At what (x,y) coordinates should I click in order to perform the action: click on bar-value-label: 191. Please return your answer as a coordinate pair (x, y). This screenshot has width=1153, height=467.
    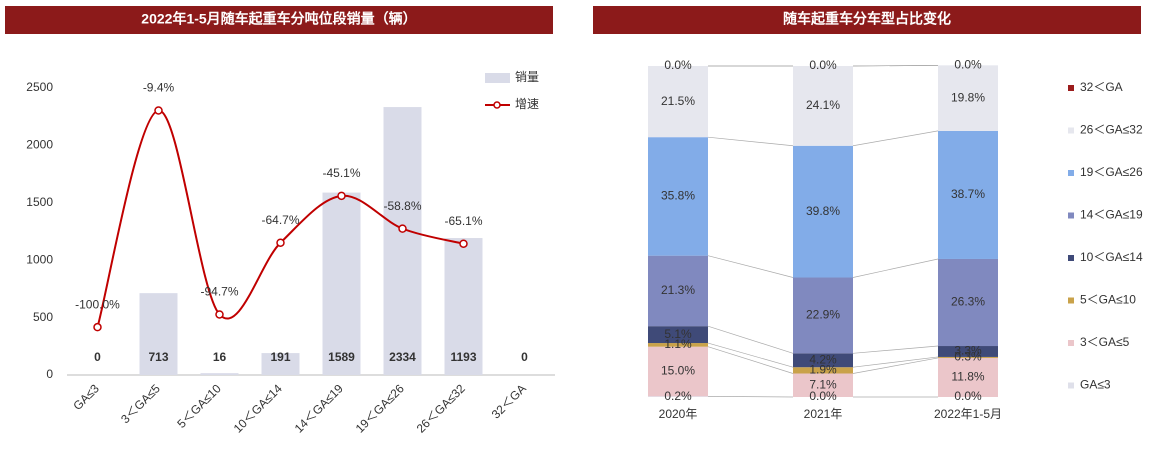
    Looking at the image, I should click on (280, 357).